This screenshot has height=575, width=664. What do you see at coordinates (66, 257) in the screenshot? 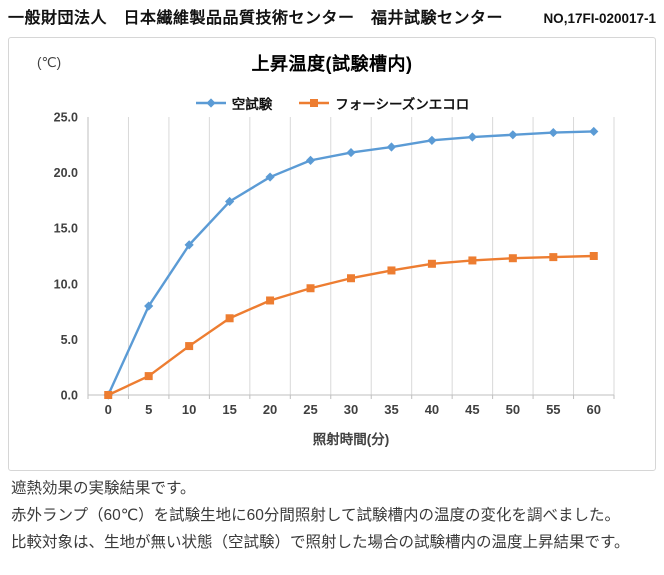
I see `y-tick-labels: 0.0 5.0 10.0 15.0 20.0 25.0` at bounding box center [66, 257].